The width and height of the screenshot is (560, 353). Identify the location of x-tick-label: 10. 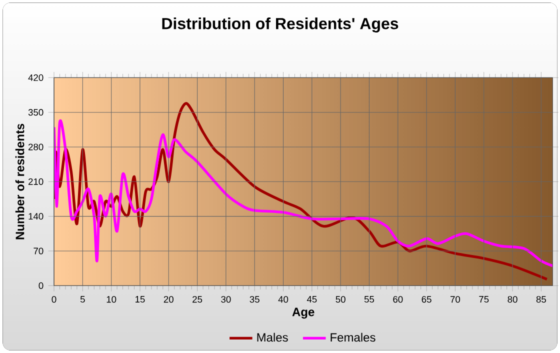
(111, 299).